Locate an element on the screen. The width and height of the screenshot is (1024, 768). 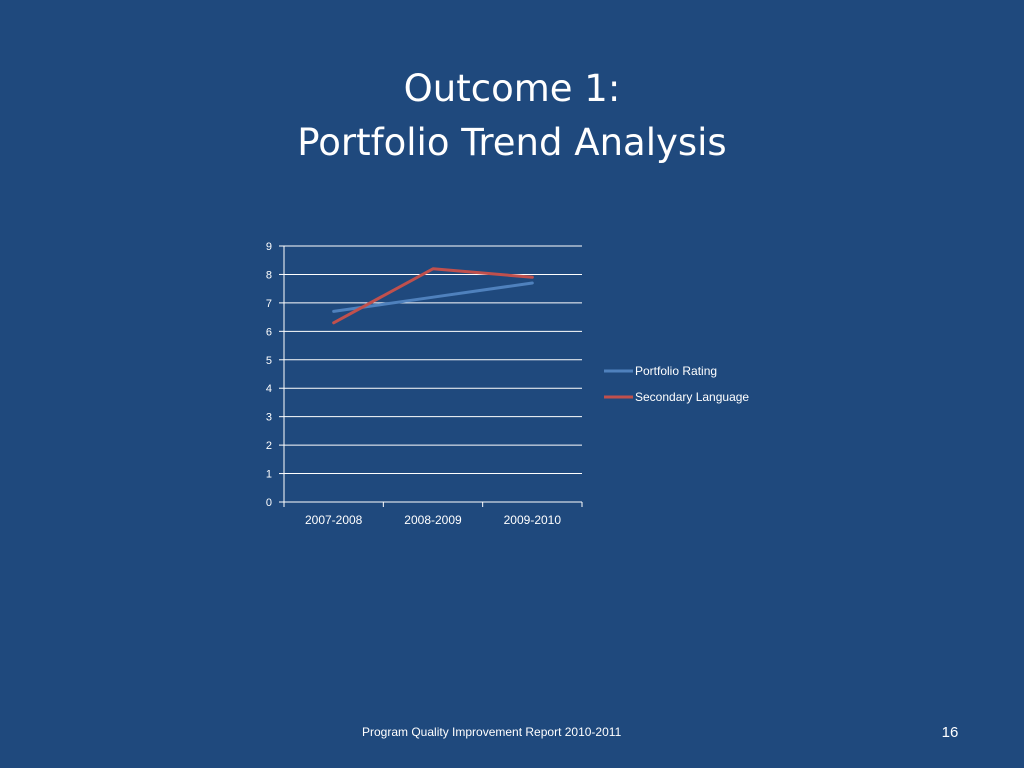
y-tick-label-6: 6 is located at coordinates (269, 332).